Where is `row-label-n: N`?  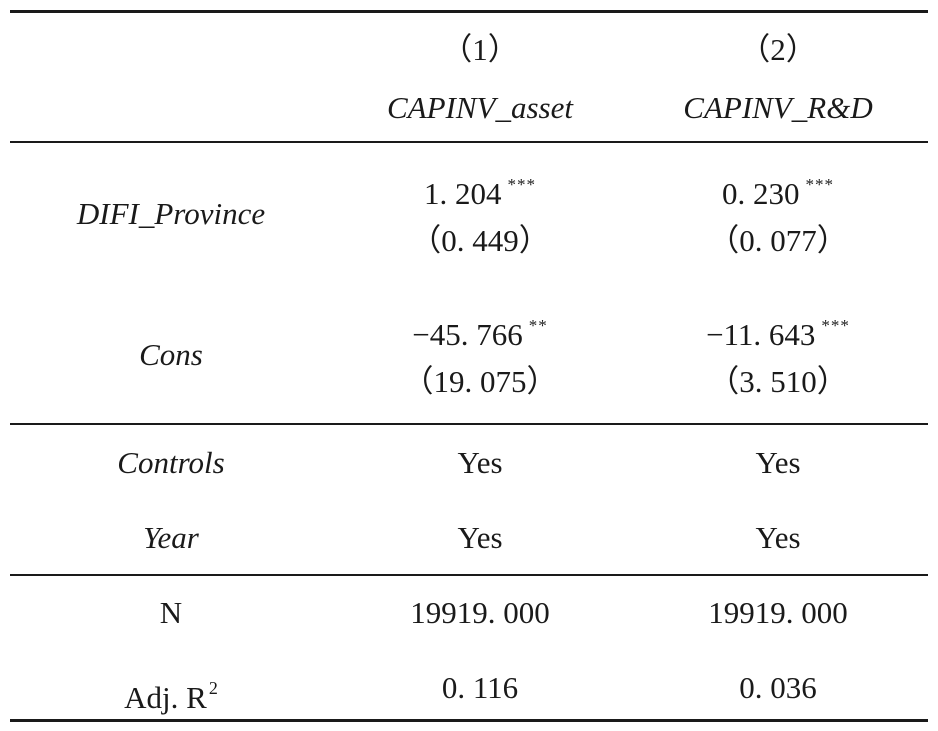
row-label-n: N is located at coordinates (171, 612).